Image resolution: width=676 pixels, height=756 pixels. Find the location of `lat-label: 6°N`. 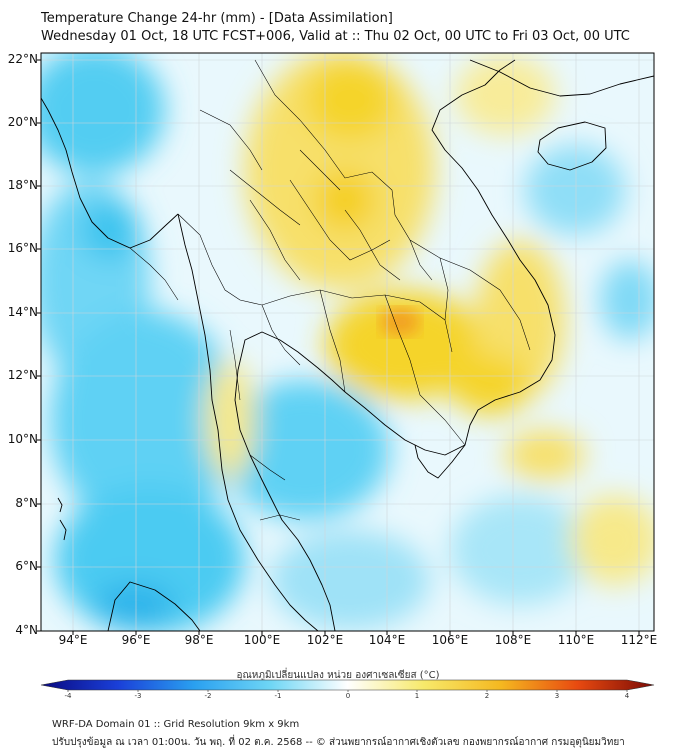

lat-label: 6°N is located at coordinates (26, 566).